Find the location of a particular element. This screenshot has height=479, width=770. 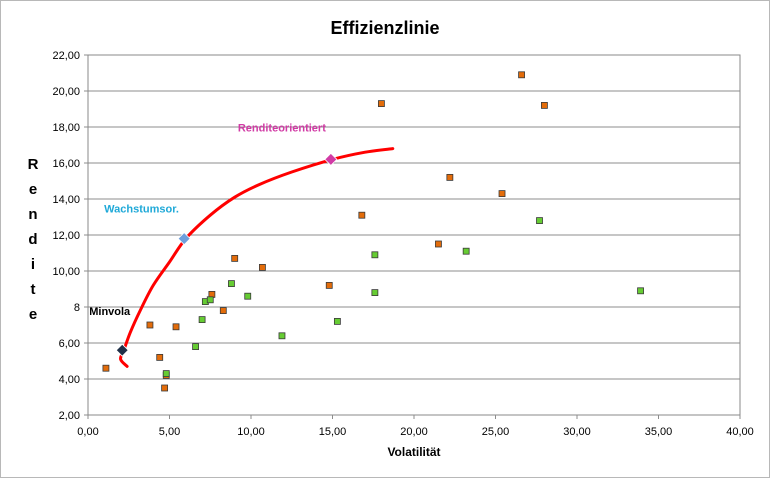

y-tick-label: 14,00 is located at coordinates (66, 200).